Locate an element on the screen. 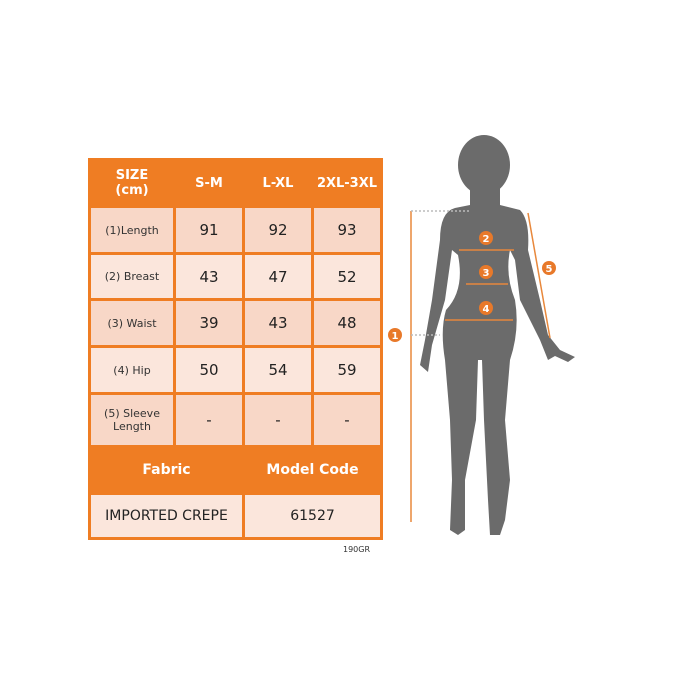  sleeve-arrow is located at coordinates (539, 275).